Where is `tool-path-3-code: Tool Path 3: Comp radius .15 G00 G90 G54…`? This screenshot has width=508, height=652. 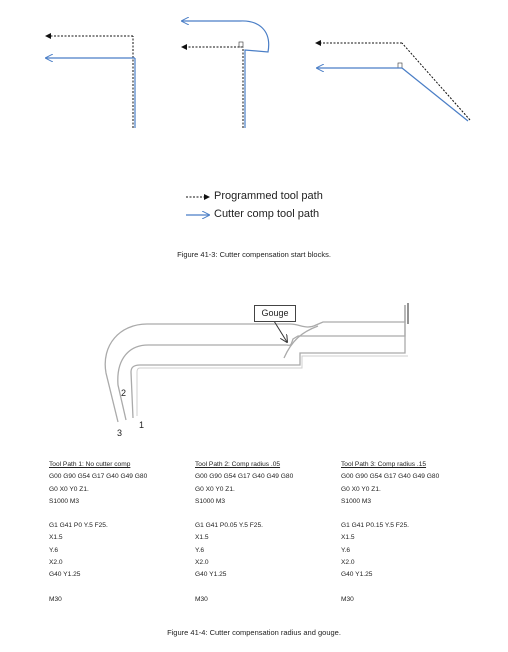 tool-path-3-code: Tool Path 3: Comp radius .15 G00 G90 G54… is located at coordinates (411, 532).